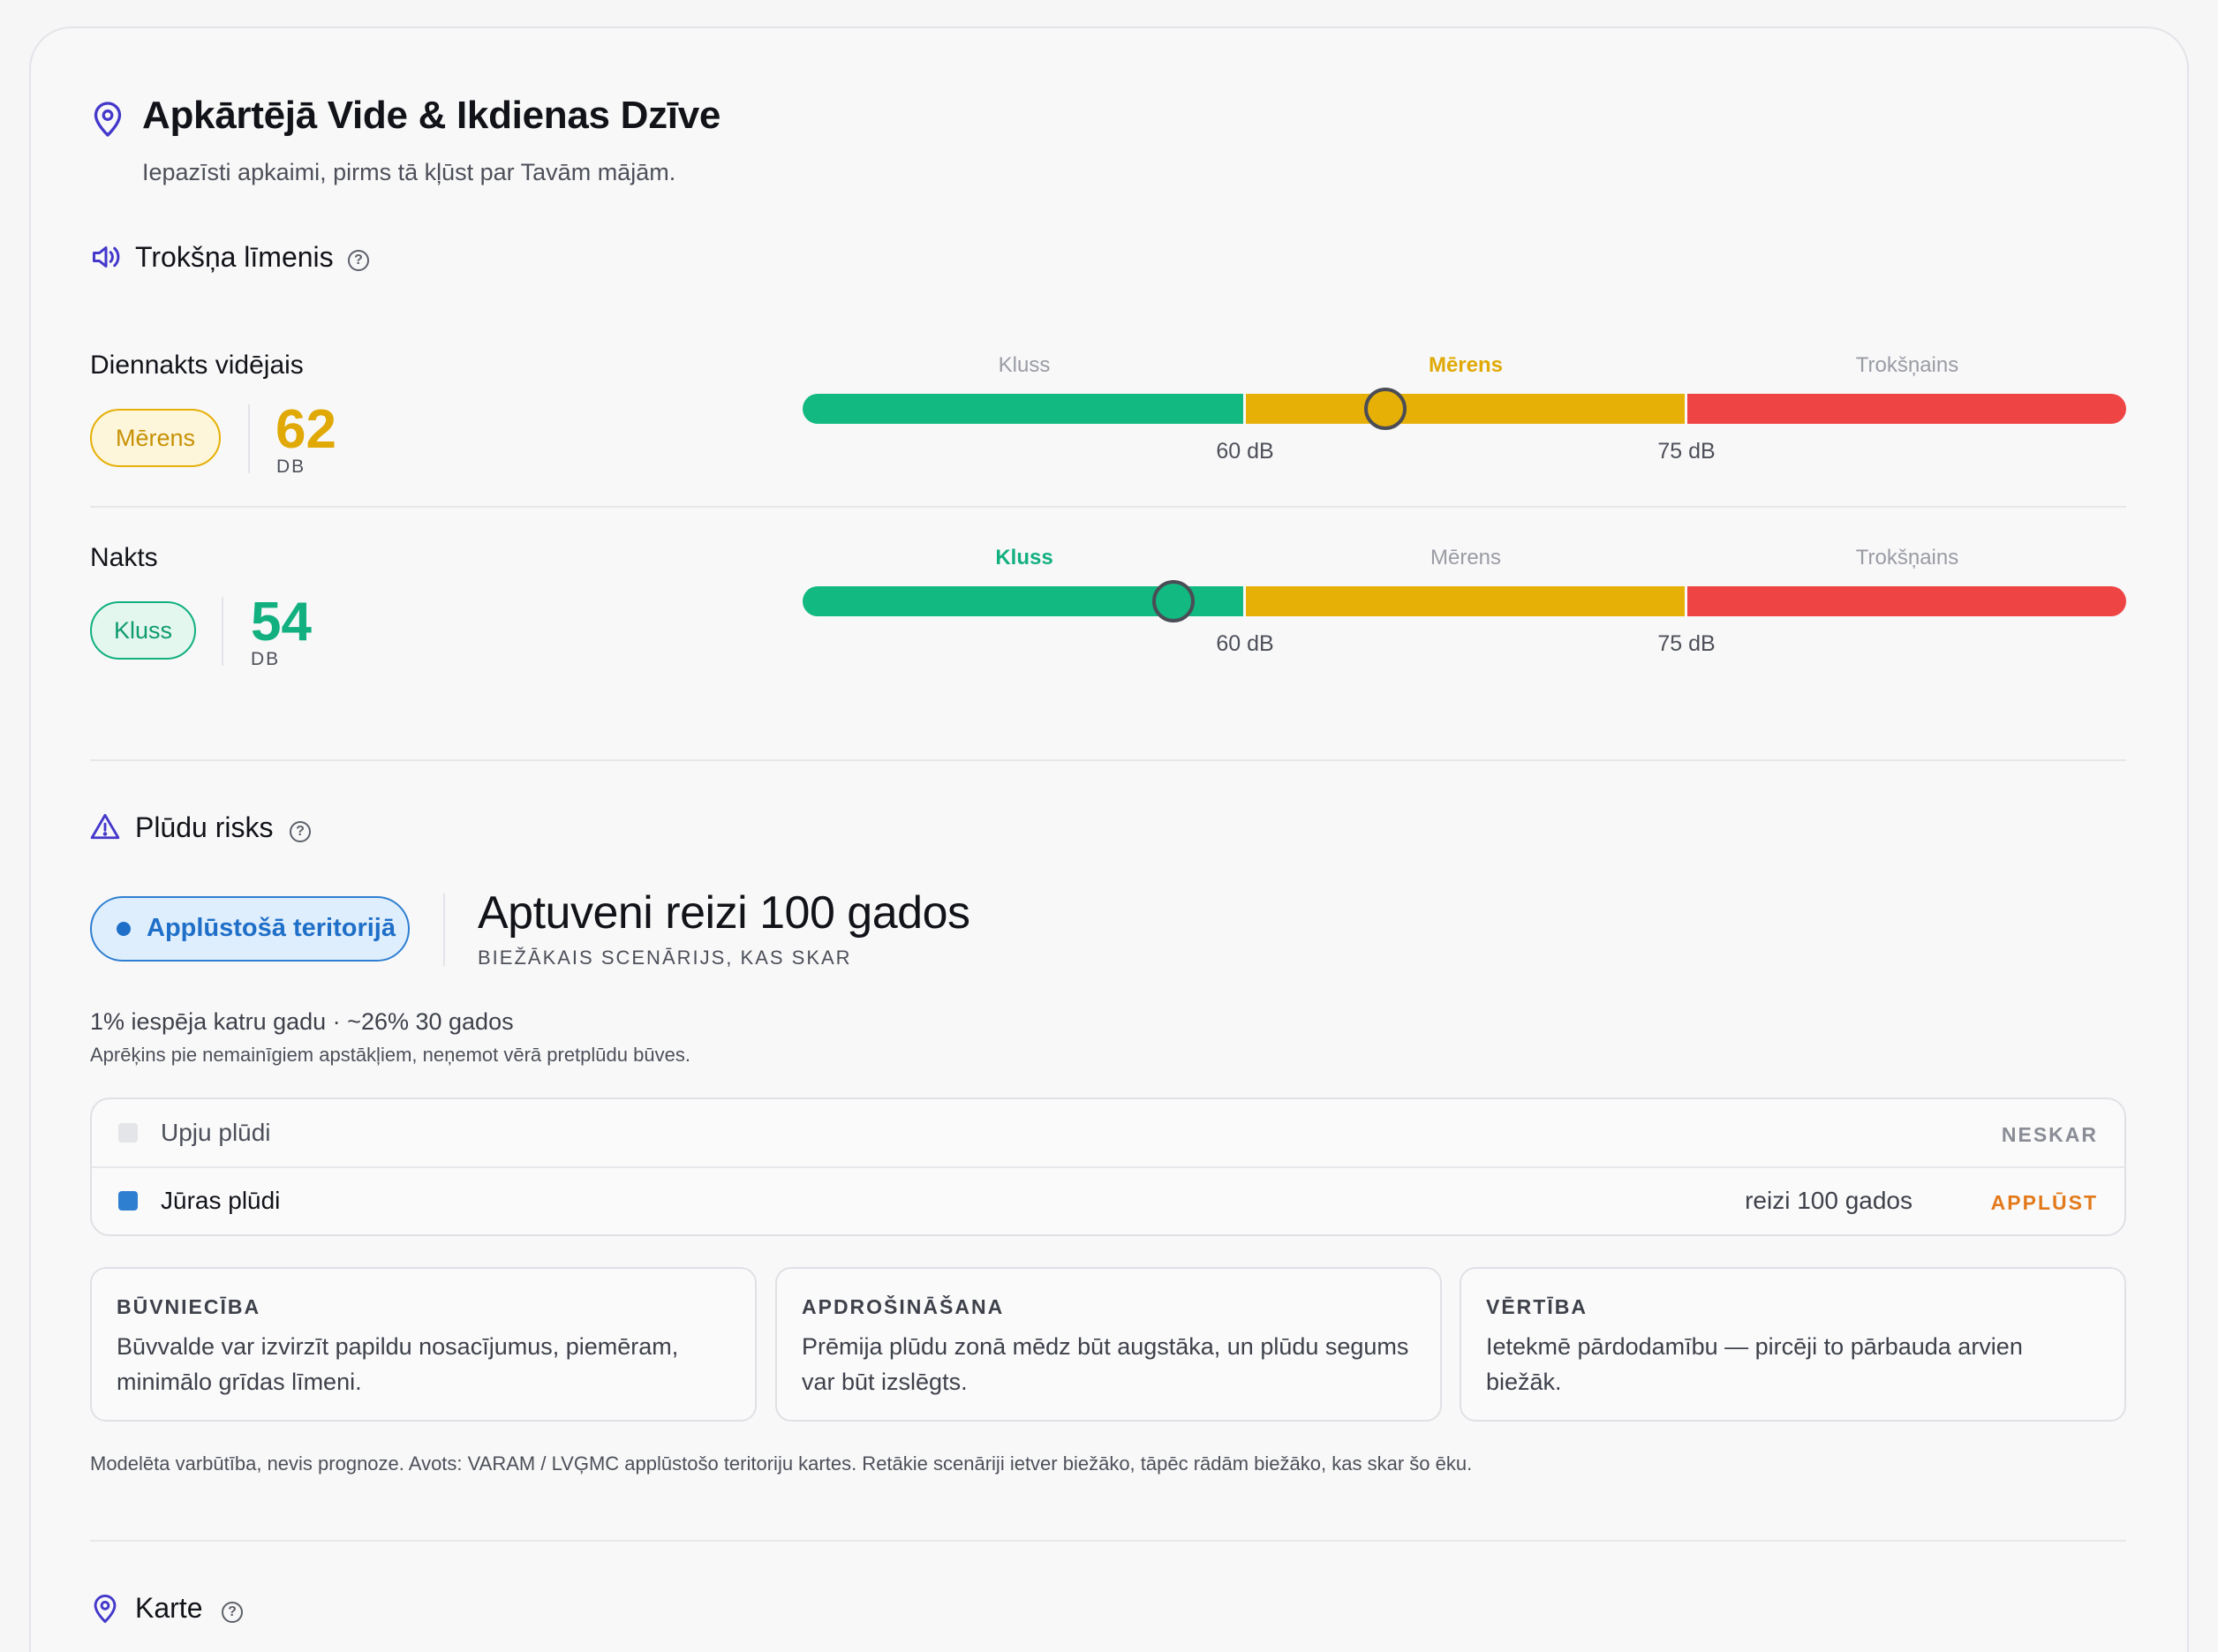  Describe the element at coordinates (1108, 507) in the screenshot. I see `row-divider` at that location.